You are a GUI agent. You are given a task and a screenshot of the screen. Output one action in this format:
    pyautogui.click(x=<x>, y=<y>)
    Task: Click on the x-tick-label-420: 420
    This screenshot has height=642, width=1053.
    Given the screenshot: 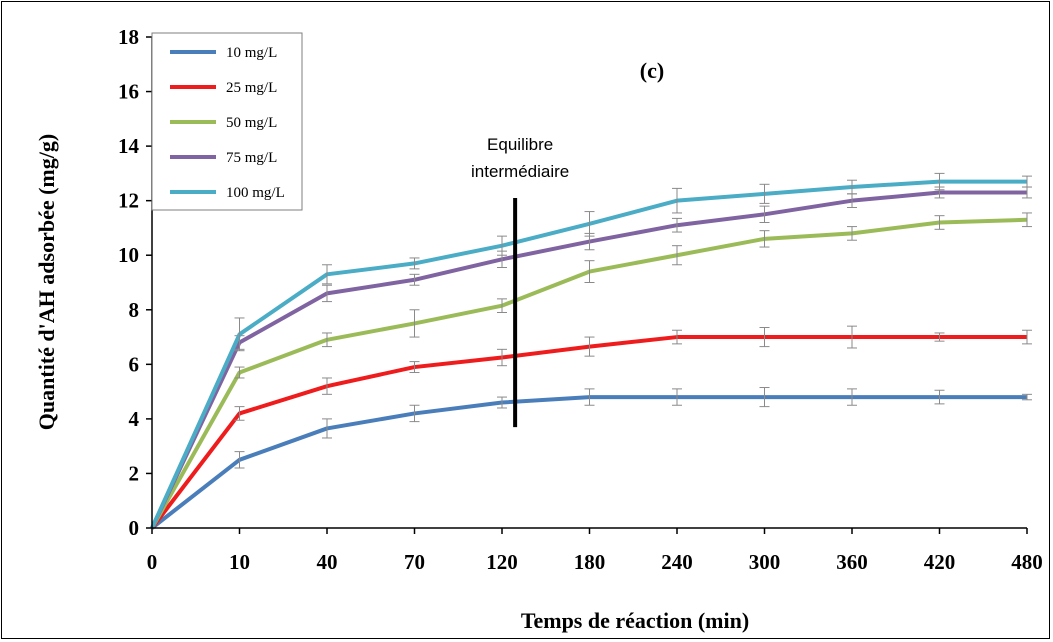 What is the action you would take?
    pyautogui.click(x=940, y=562)
    